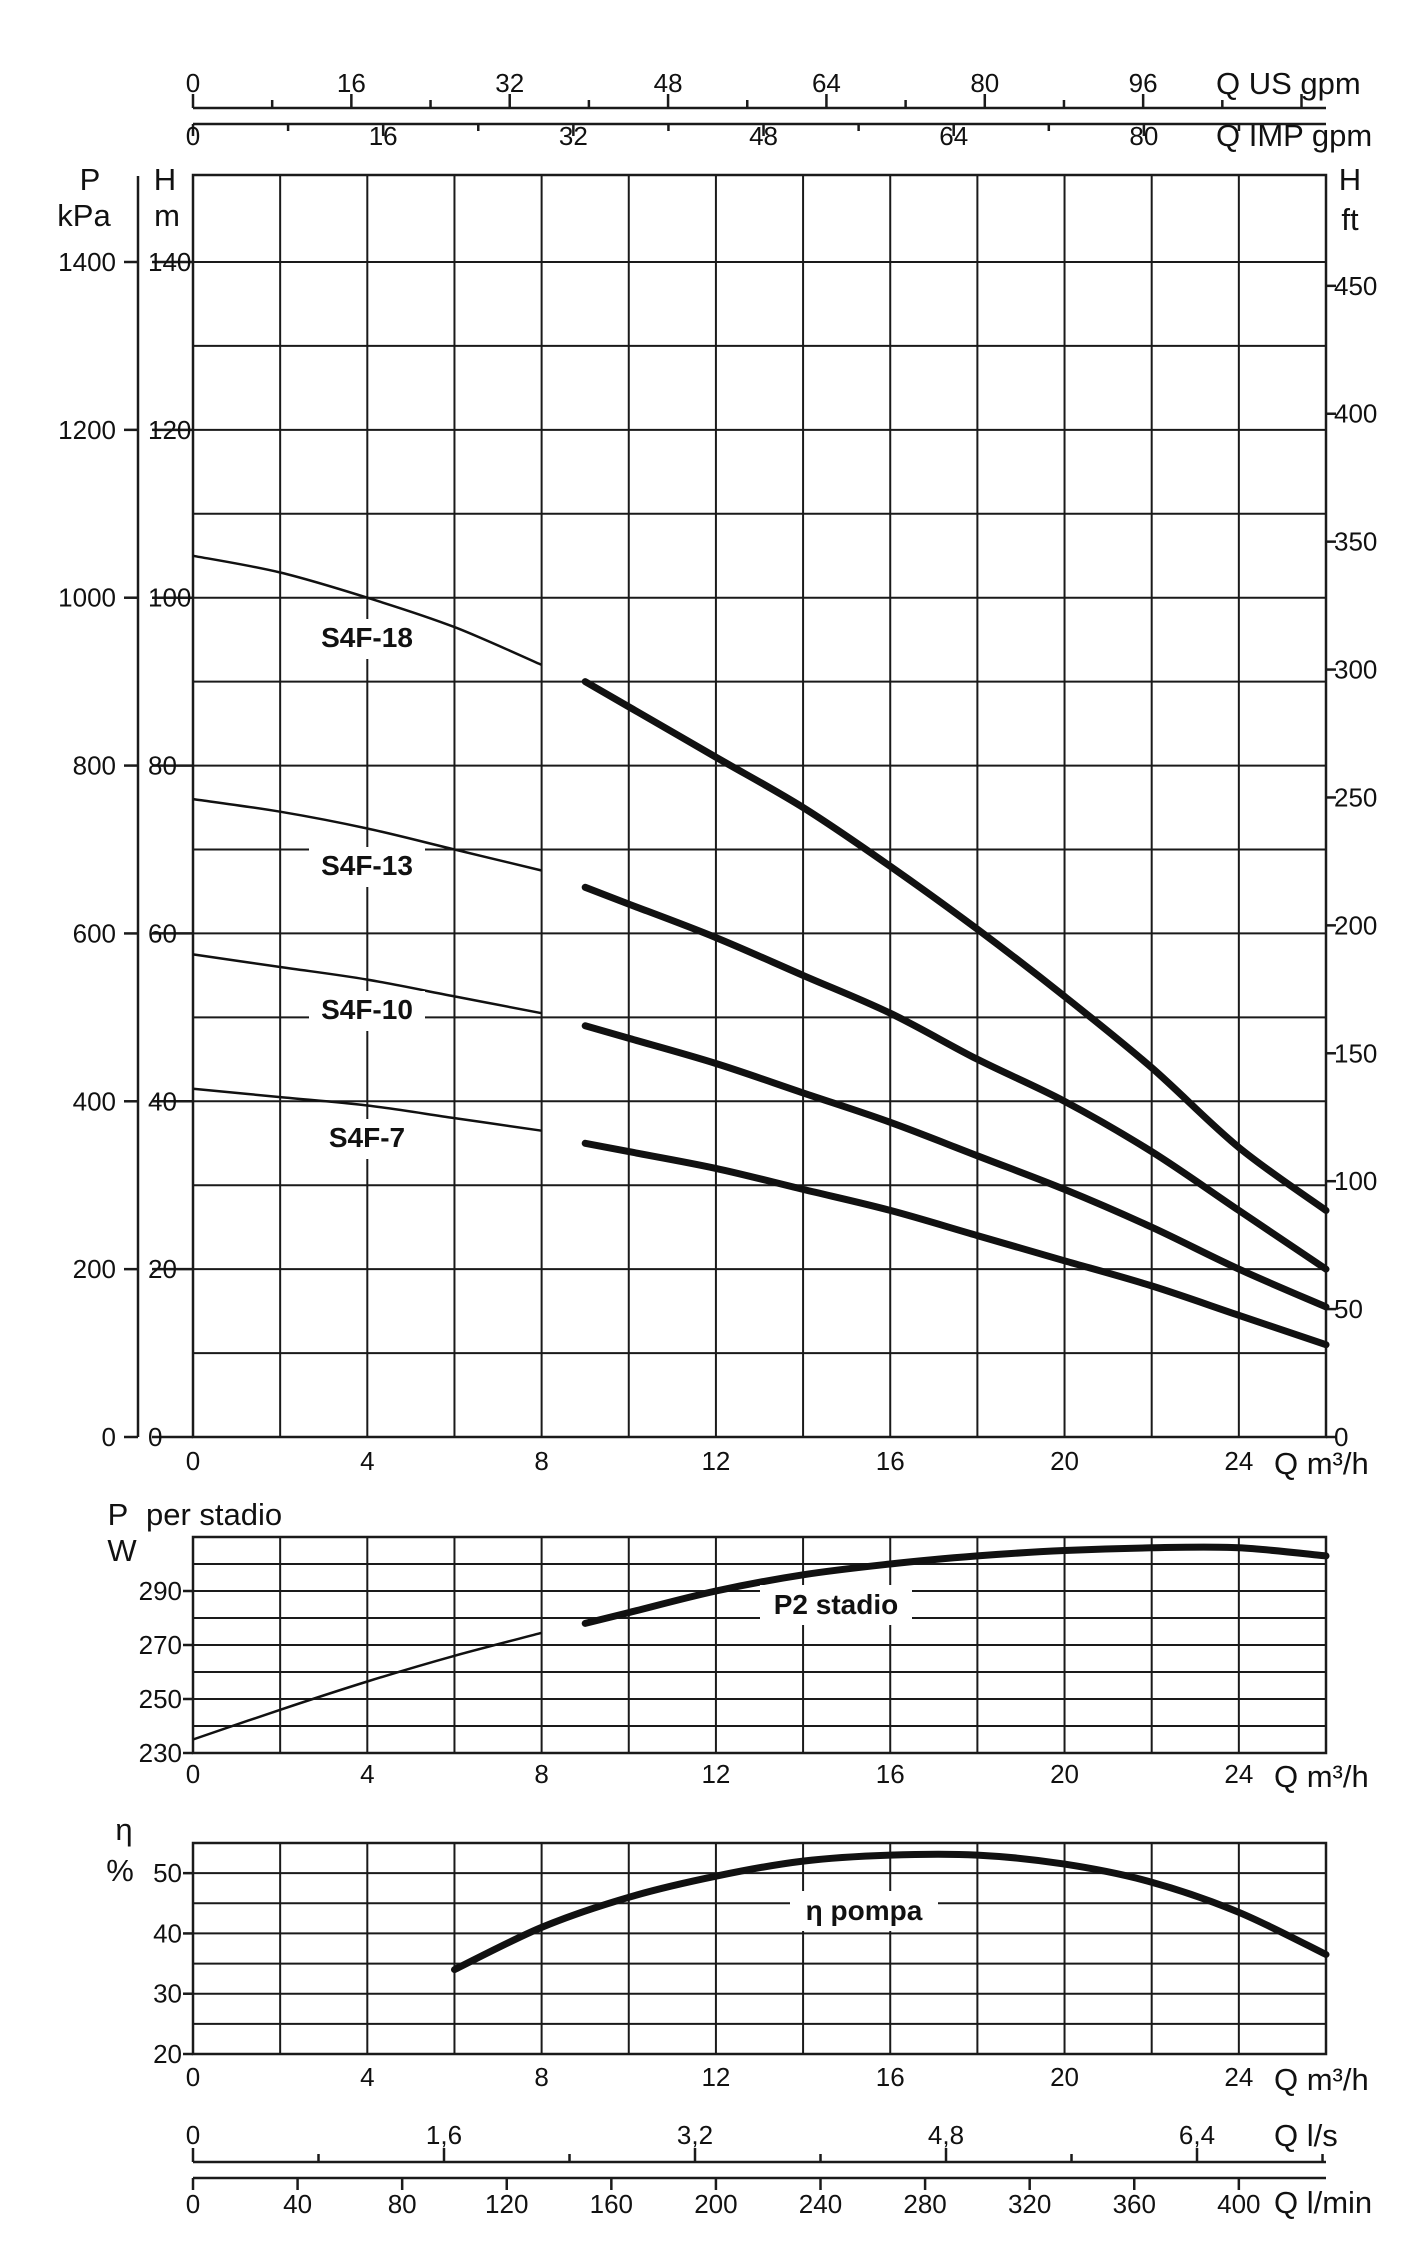 Image resolution: width=1404 pixels, height=2256 pixels. I want to click on ls-tick-label: 3,2, so click(695, 2135).